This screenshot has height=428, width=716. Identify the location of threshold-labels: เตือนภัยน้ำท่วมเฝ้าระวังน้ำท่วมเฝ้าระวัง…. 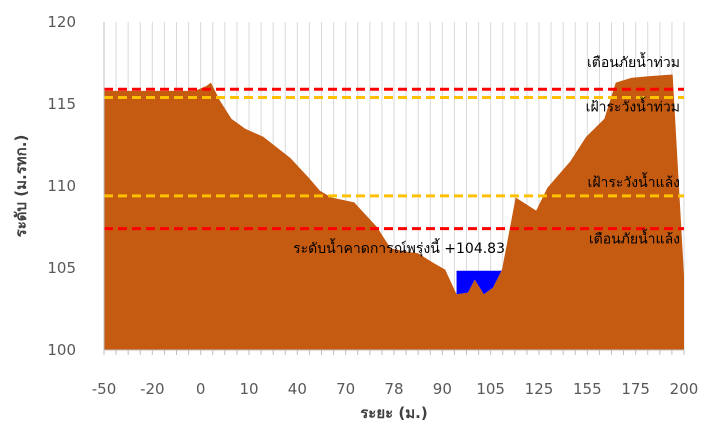
(633, 149).